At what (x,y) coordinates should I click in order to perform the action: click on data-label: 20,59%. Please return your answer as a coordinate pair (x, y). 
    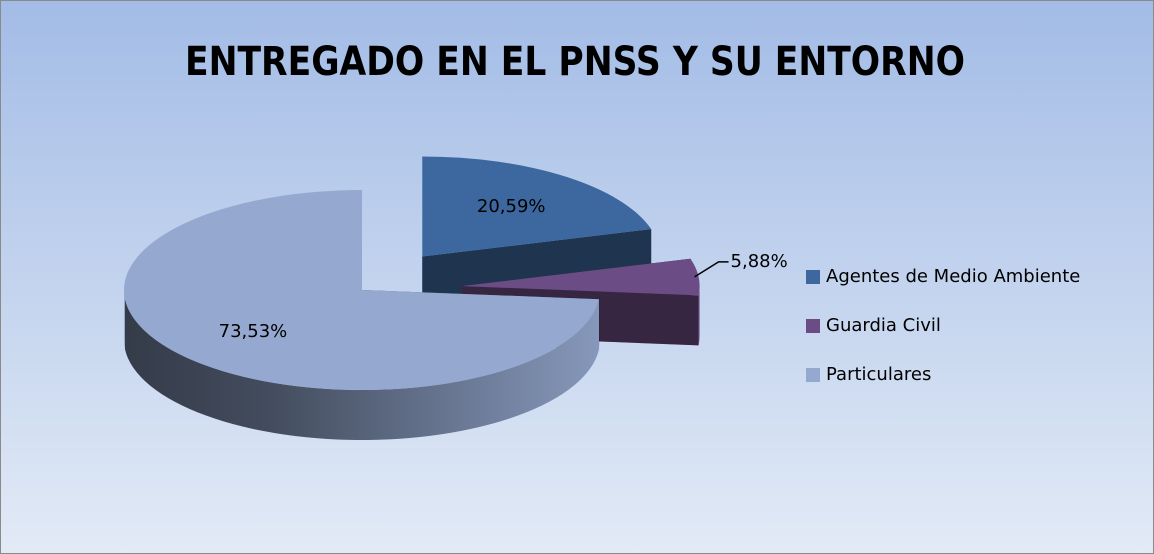
    Looking at the image, I should click on (511, 206).